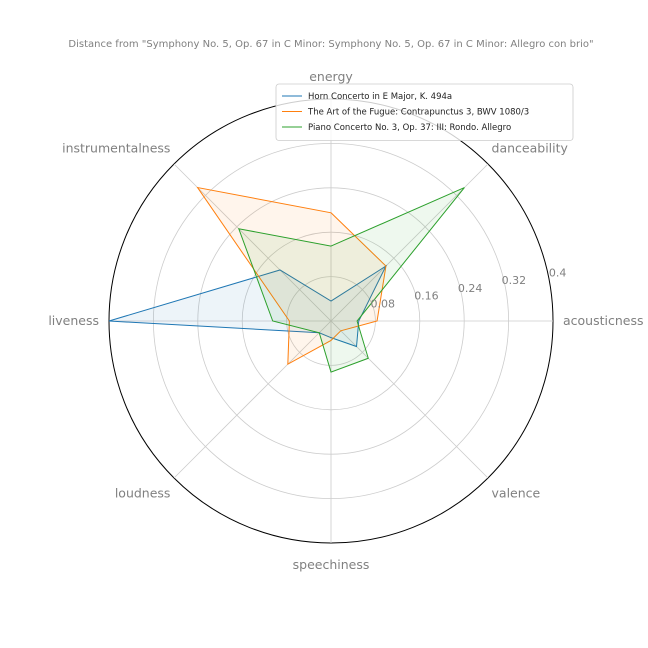 The image size is (648, 648). I want to click on axis-label-energy: energy, so click(331, 76).